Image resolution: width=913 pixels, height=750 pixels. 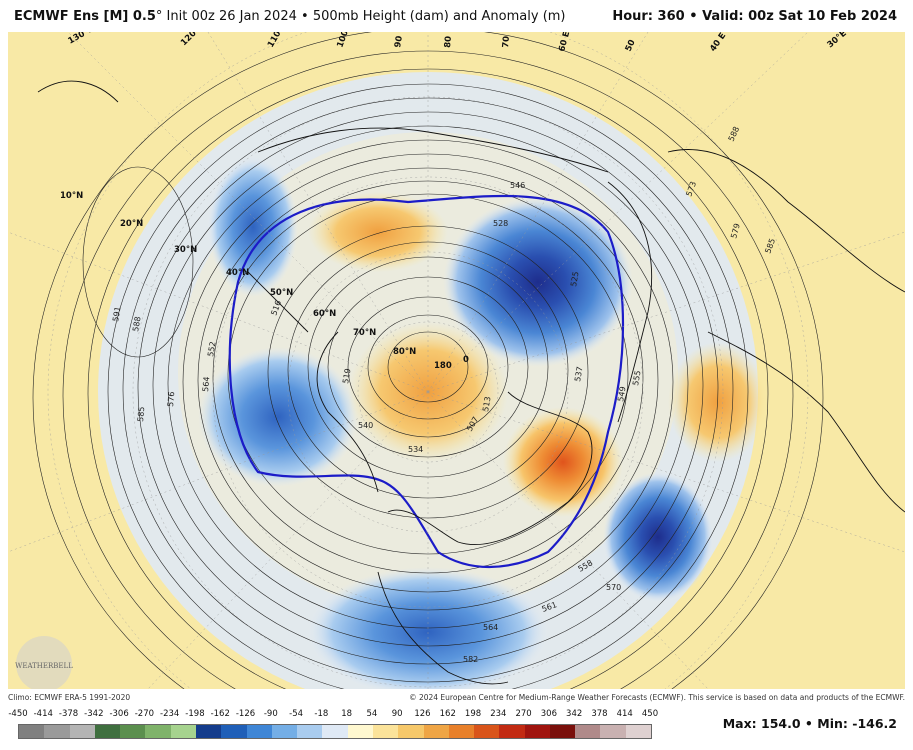 I want to click on valid-time-block: Hour: 360 • Valid: 00z Sat 10 Feb 2024, so click(x=754, y=16).